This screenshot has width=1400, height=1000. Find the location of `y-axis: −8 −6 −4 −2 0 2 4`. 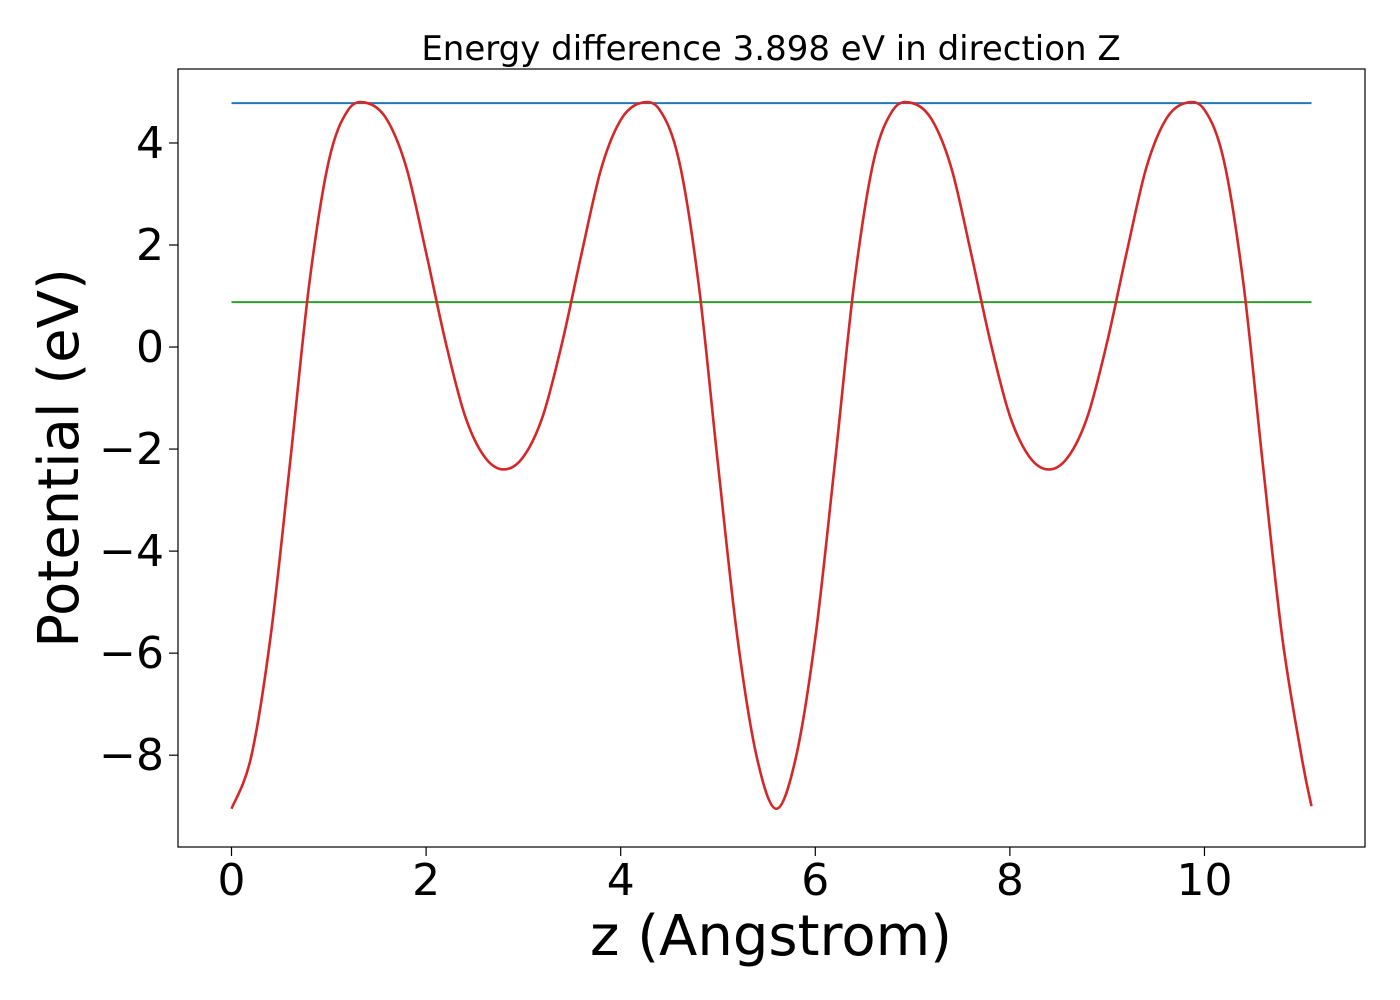

y-axis: −8 −6 −4 −2 0 2 4 is located at coordinates (138, 449).